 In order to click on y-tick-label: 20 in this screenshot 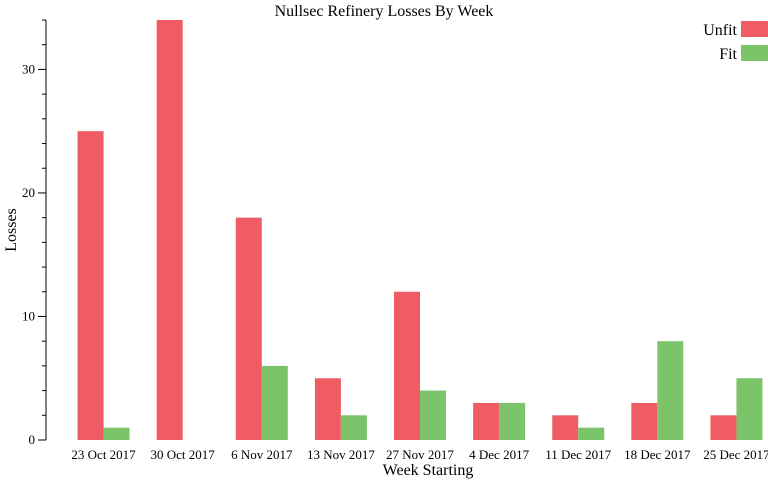, I will do `click(28, 192)`.